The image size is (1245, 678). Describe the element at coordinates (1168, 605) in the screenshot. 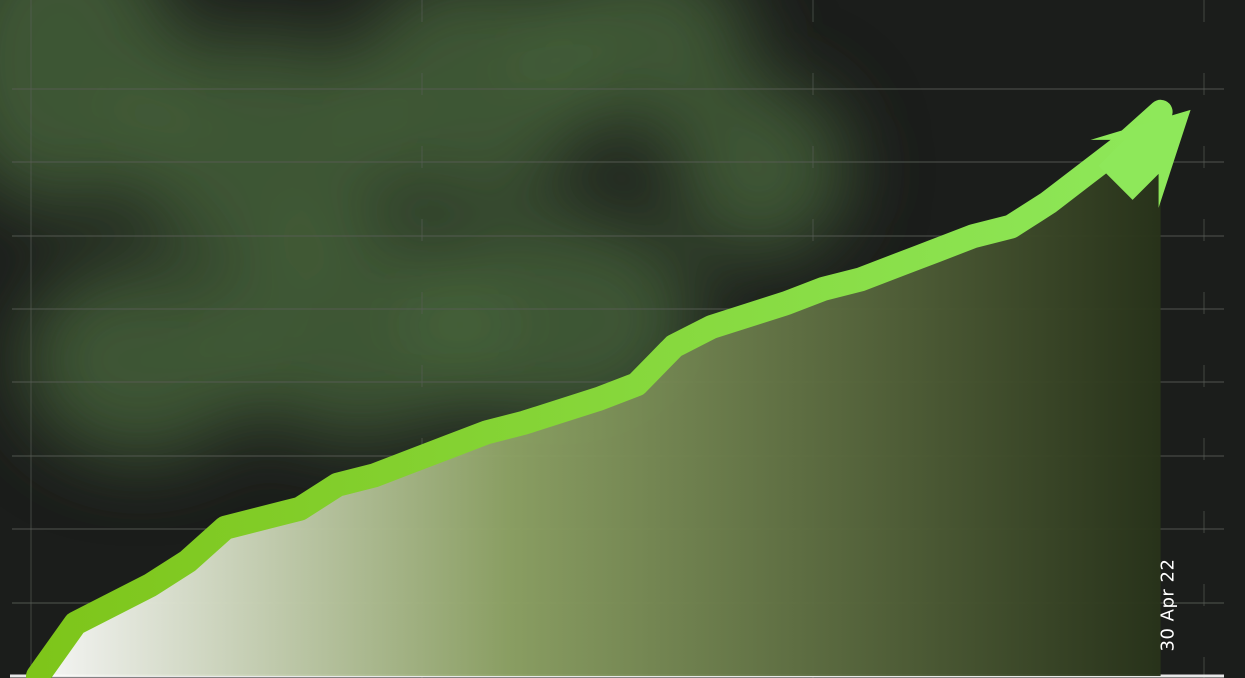

I see `date-annotation: 30 Apr 22` at that location.